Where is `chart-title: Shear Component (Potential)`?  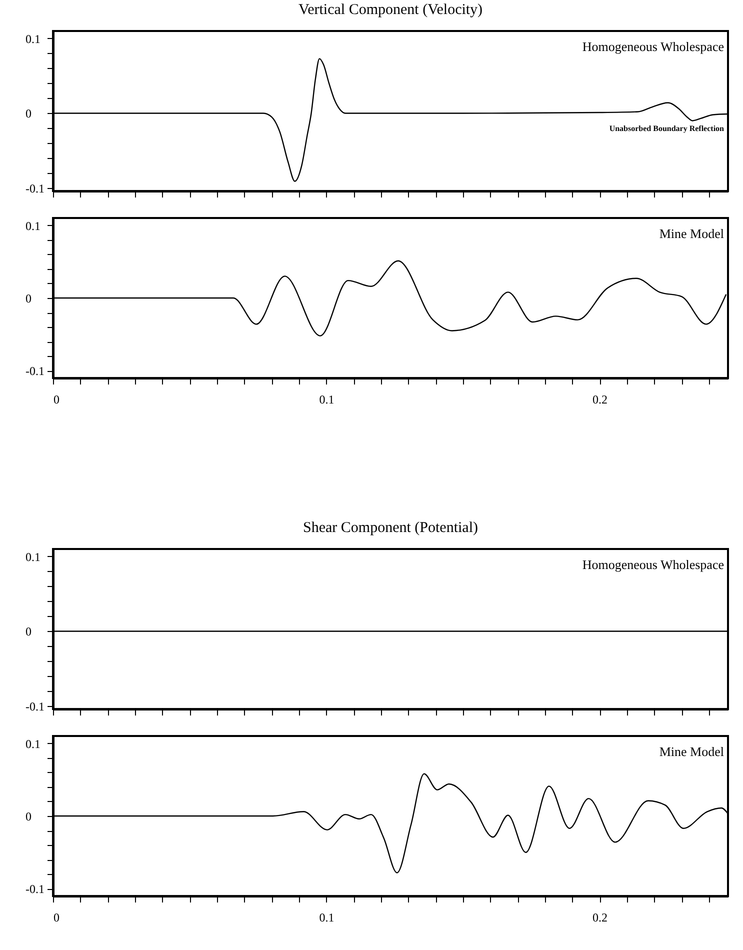
chart-title: Shear Component (Potential) is located at coordinates (390, 528).